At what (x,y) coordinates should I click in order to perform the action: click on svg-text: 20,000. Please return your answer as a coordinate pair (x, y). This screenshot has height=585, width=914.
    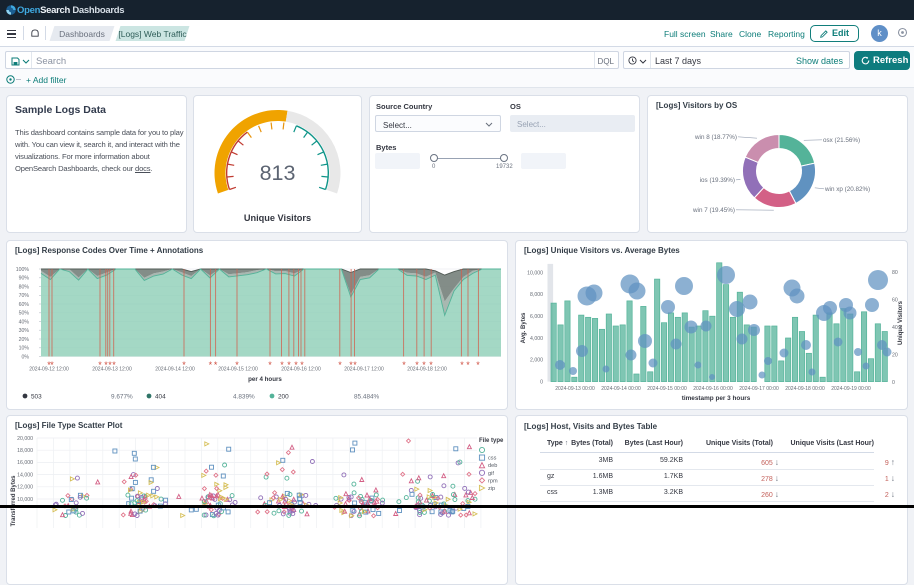
    Looking at the image, I should click on (25, 439).